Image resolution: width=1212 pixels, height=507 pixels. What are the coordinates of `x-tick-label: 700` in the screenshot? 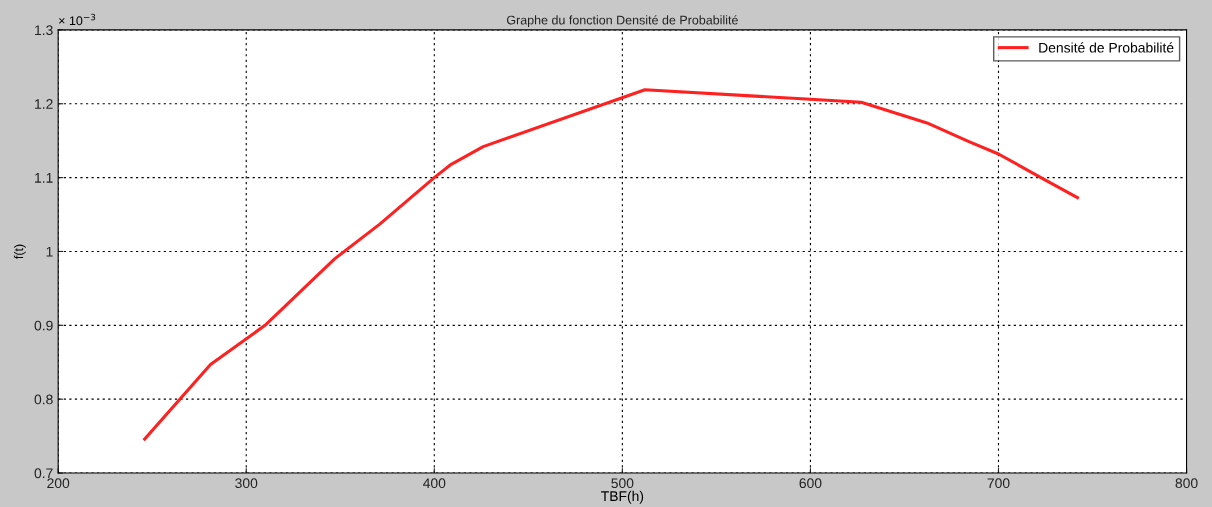 It's located at (998, 483).